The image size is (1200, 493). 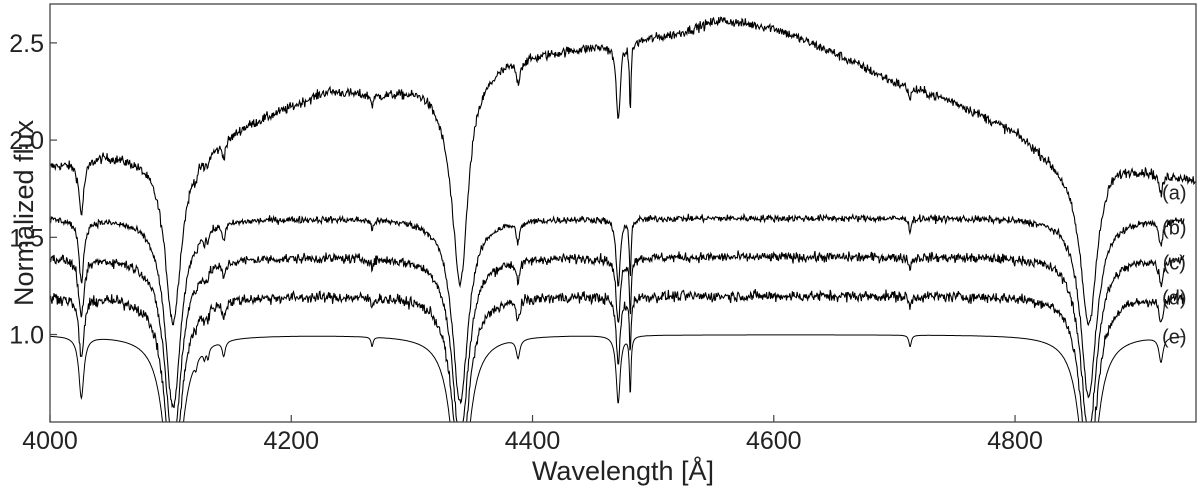 I want to click on series-label-c: (c), so click(x=1174, y=264).